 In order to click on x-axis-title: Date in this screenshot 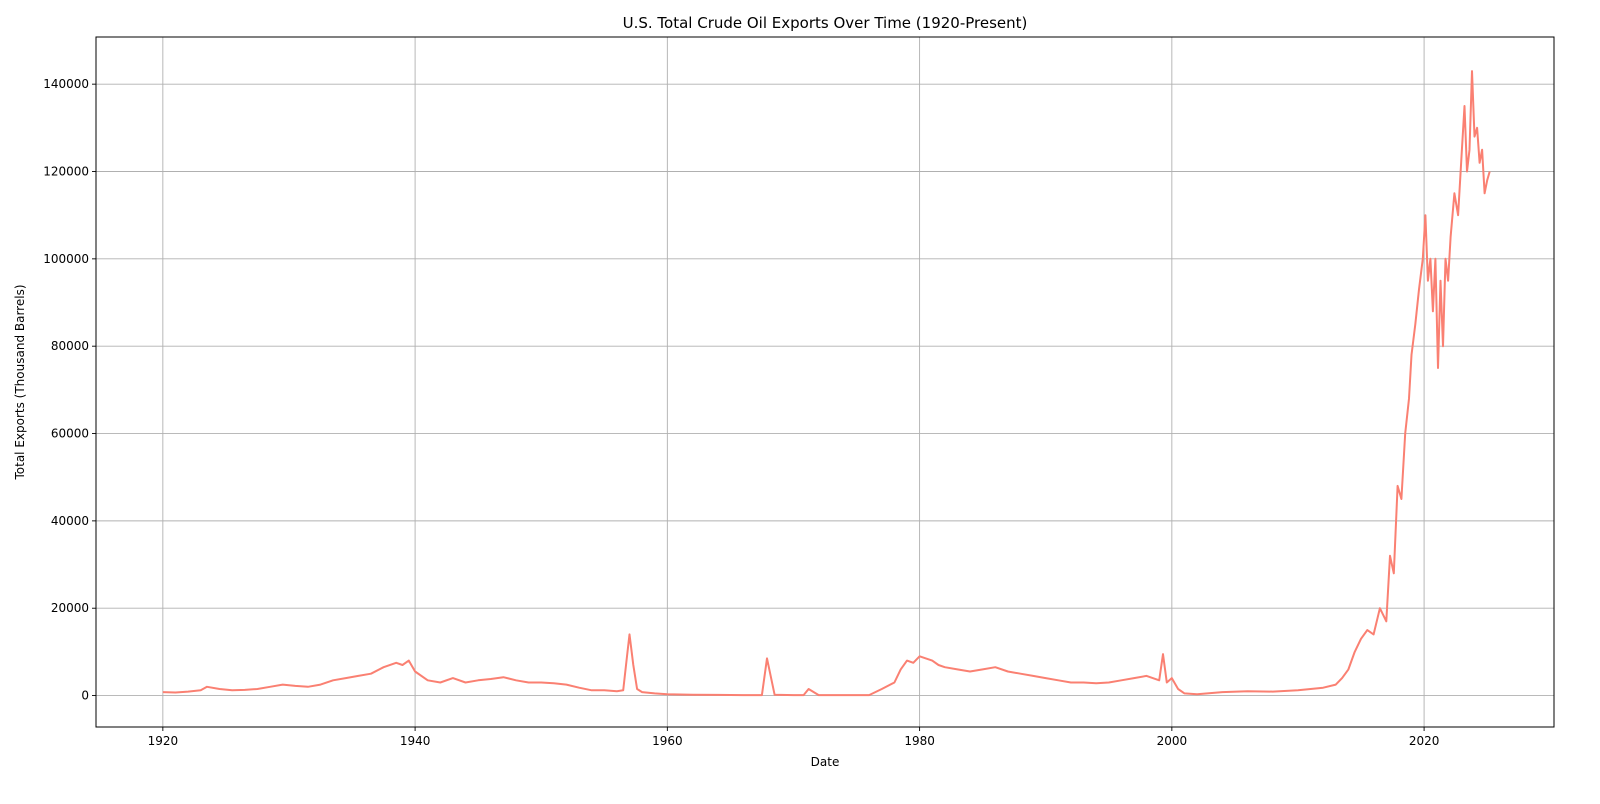, I will do `click(825, 762)`.